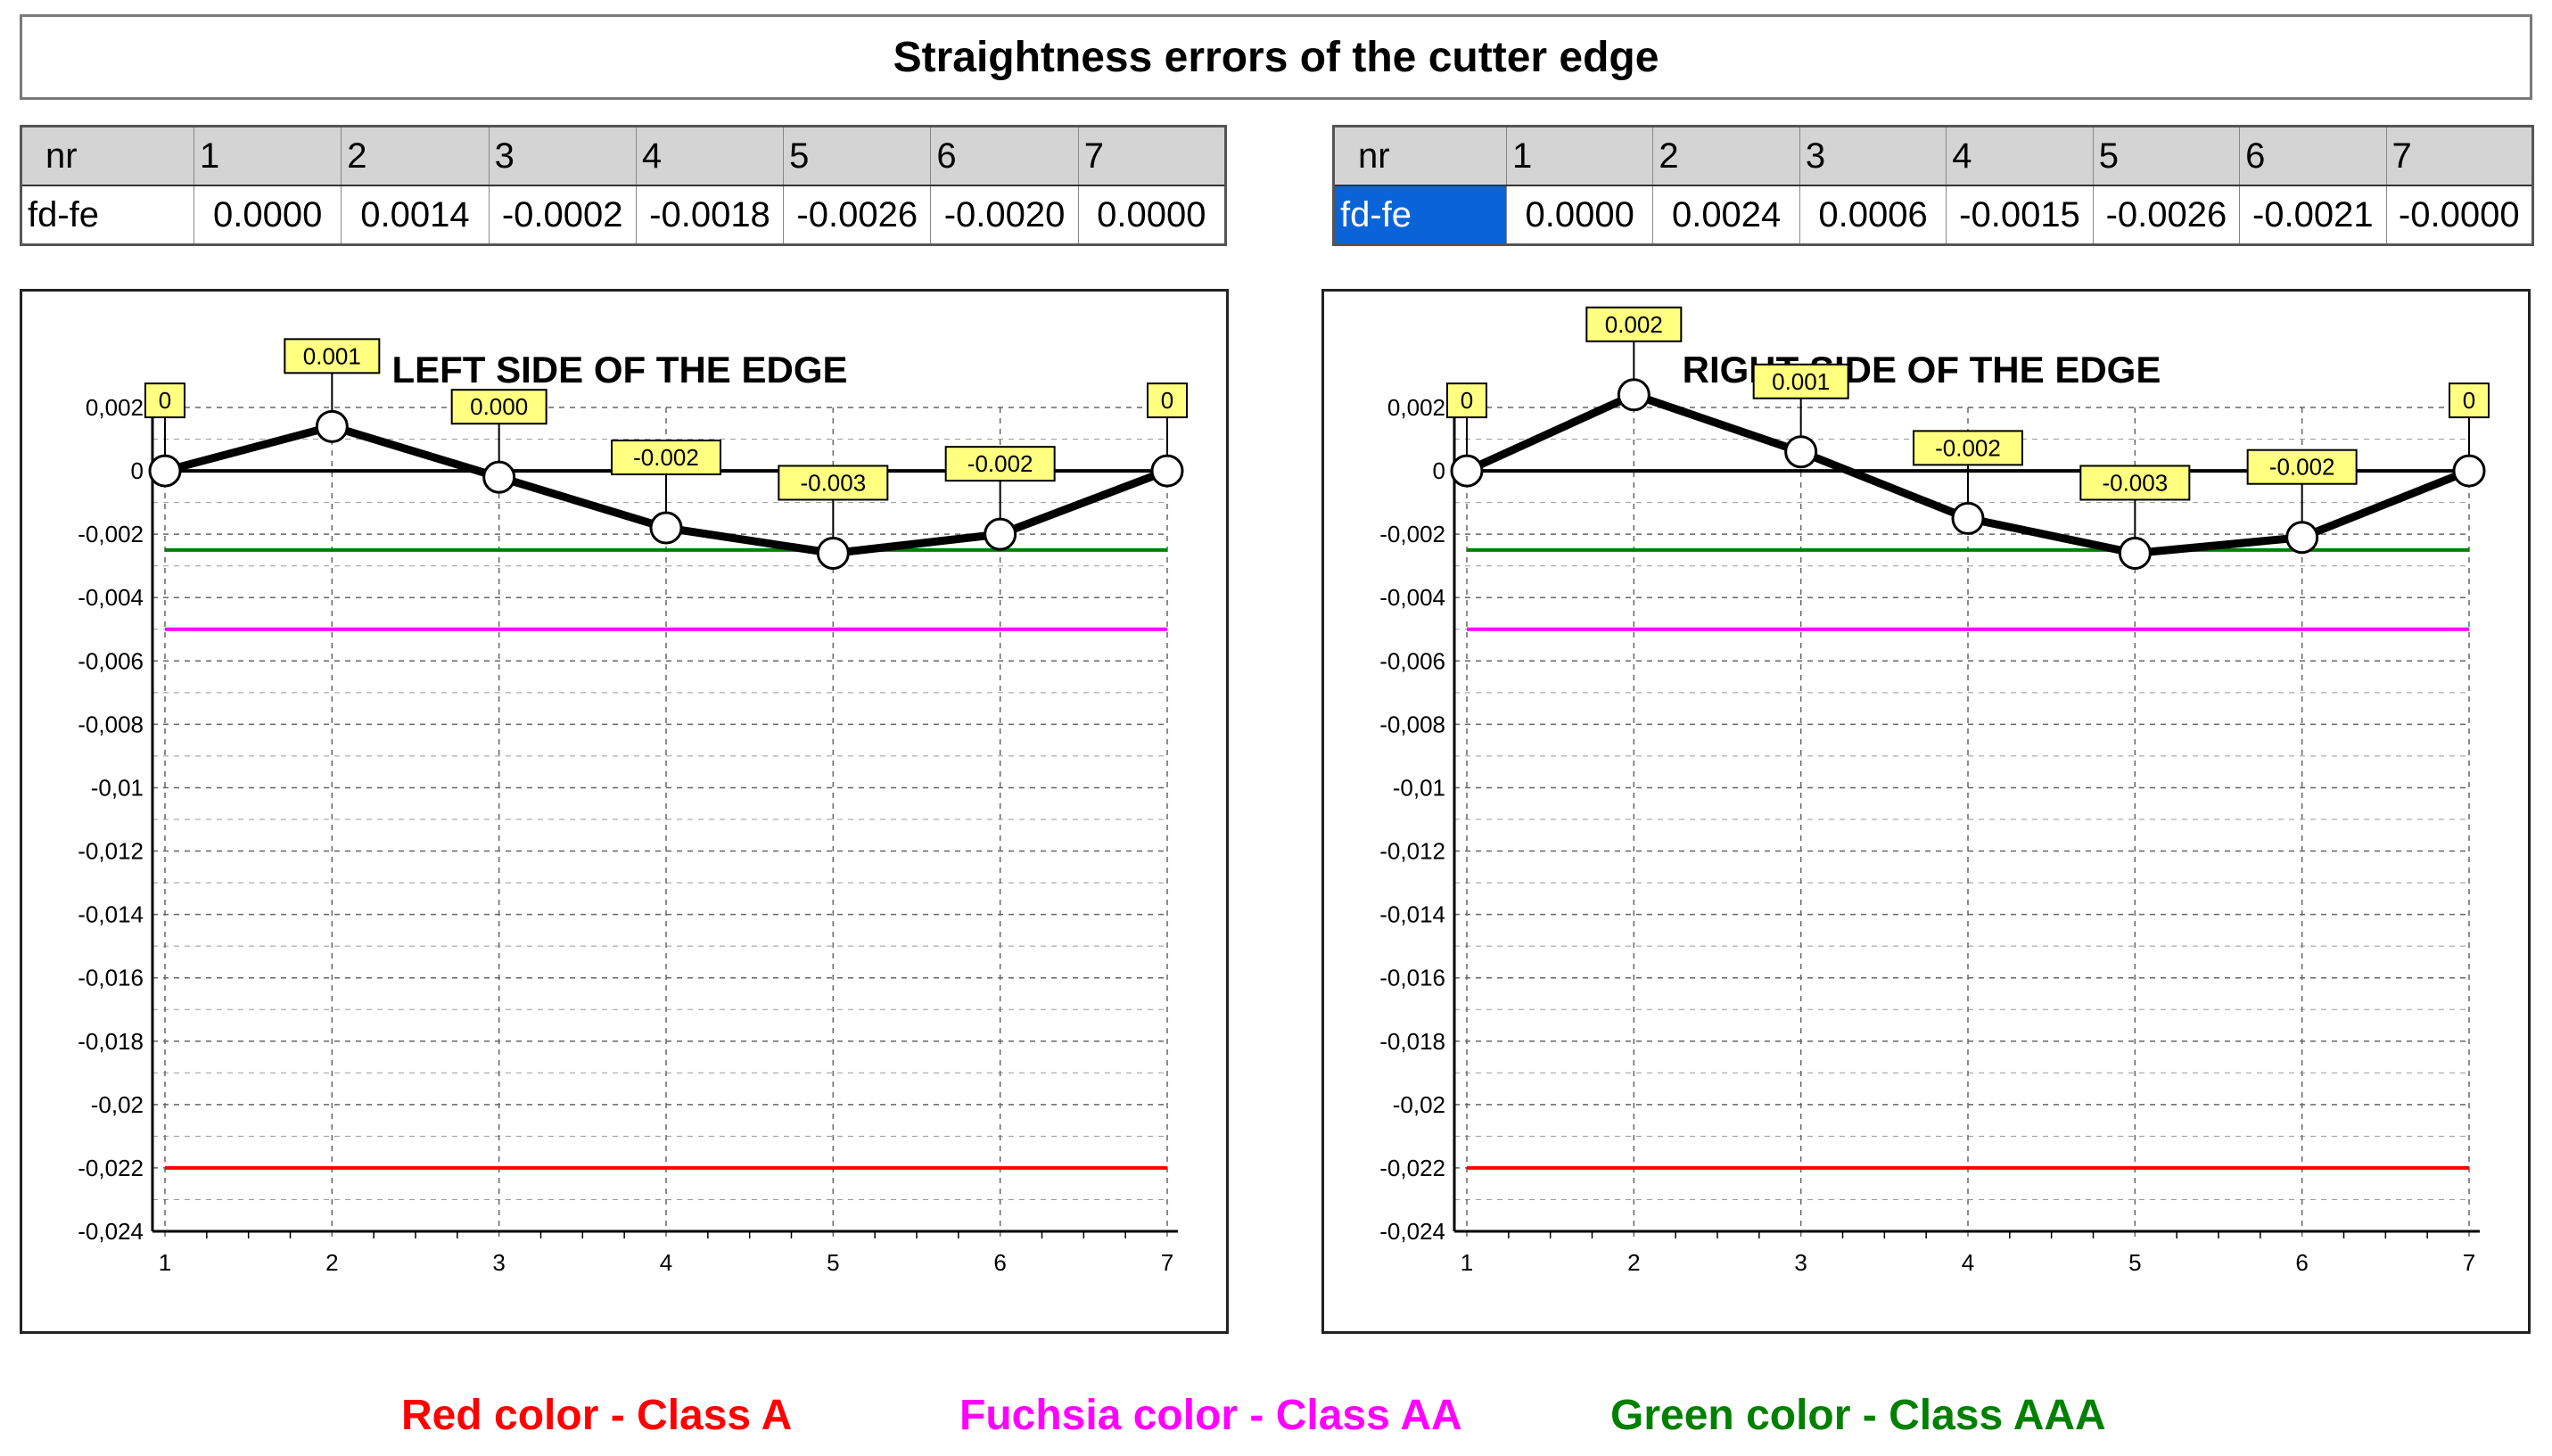 Image resolution: width=2552 pixels, height=1456 pixels. I want to click on y-tick-label: -0,014, so click(111, 914).